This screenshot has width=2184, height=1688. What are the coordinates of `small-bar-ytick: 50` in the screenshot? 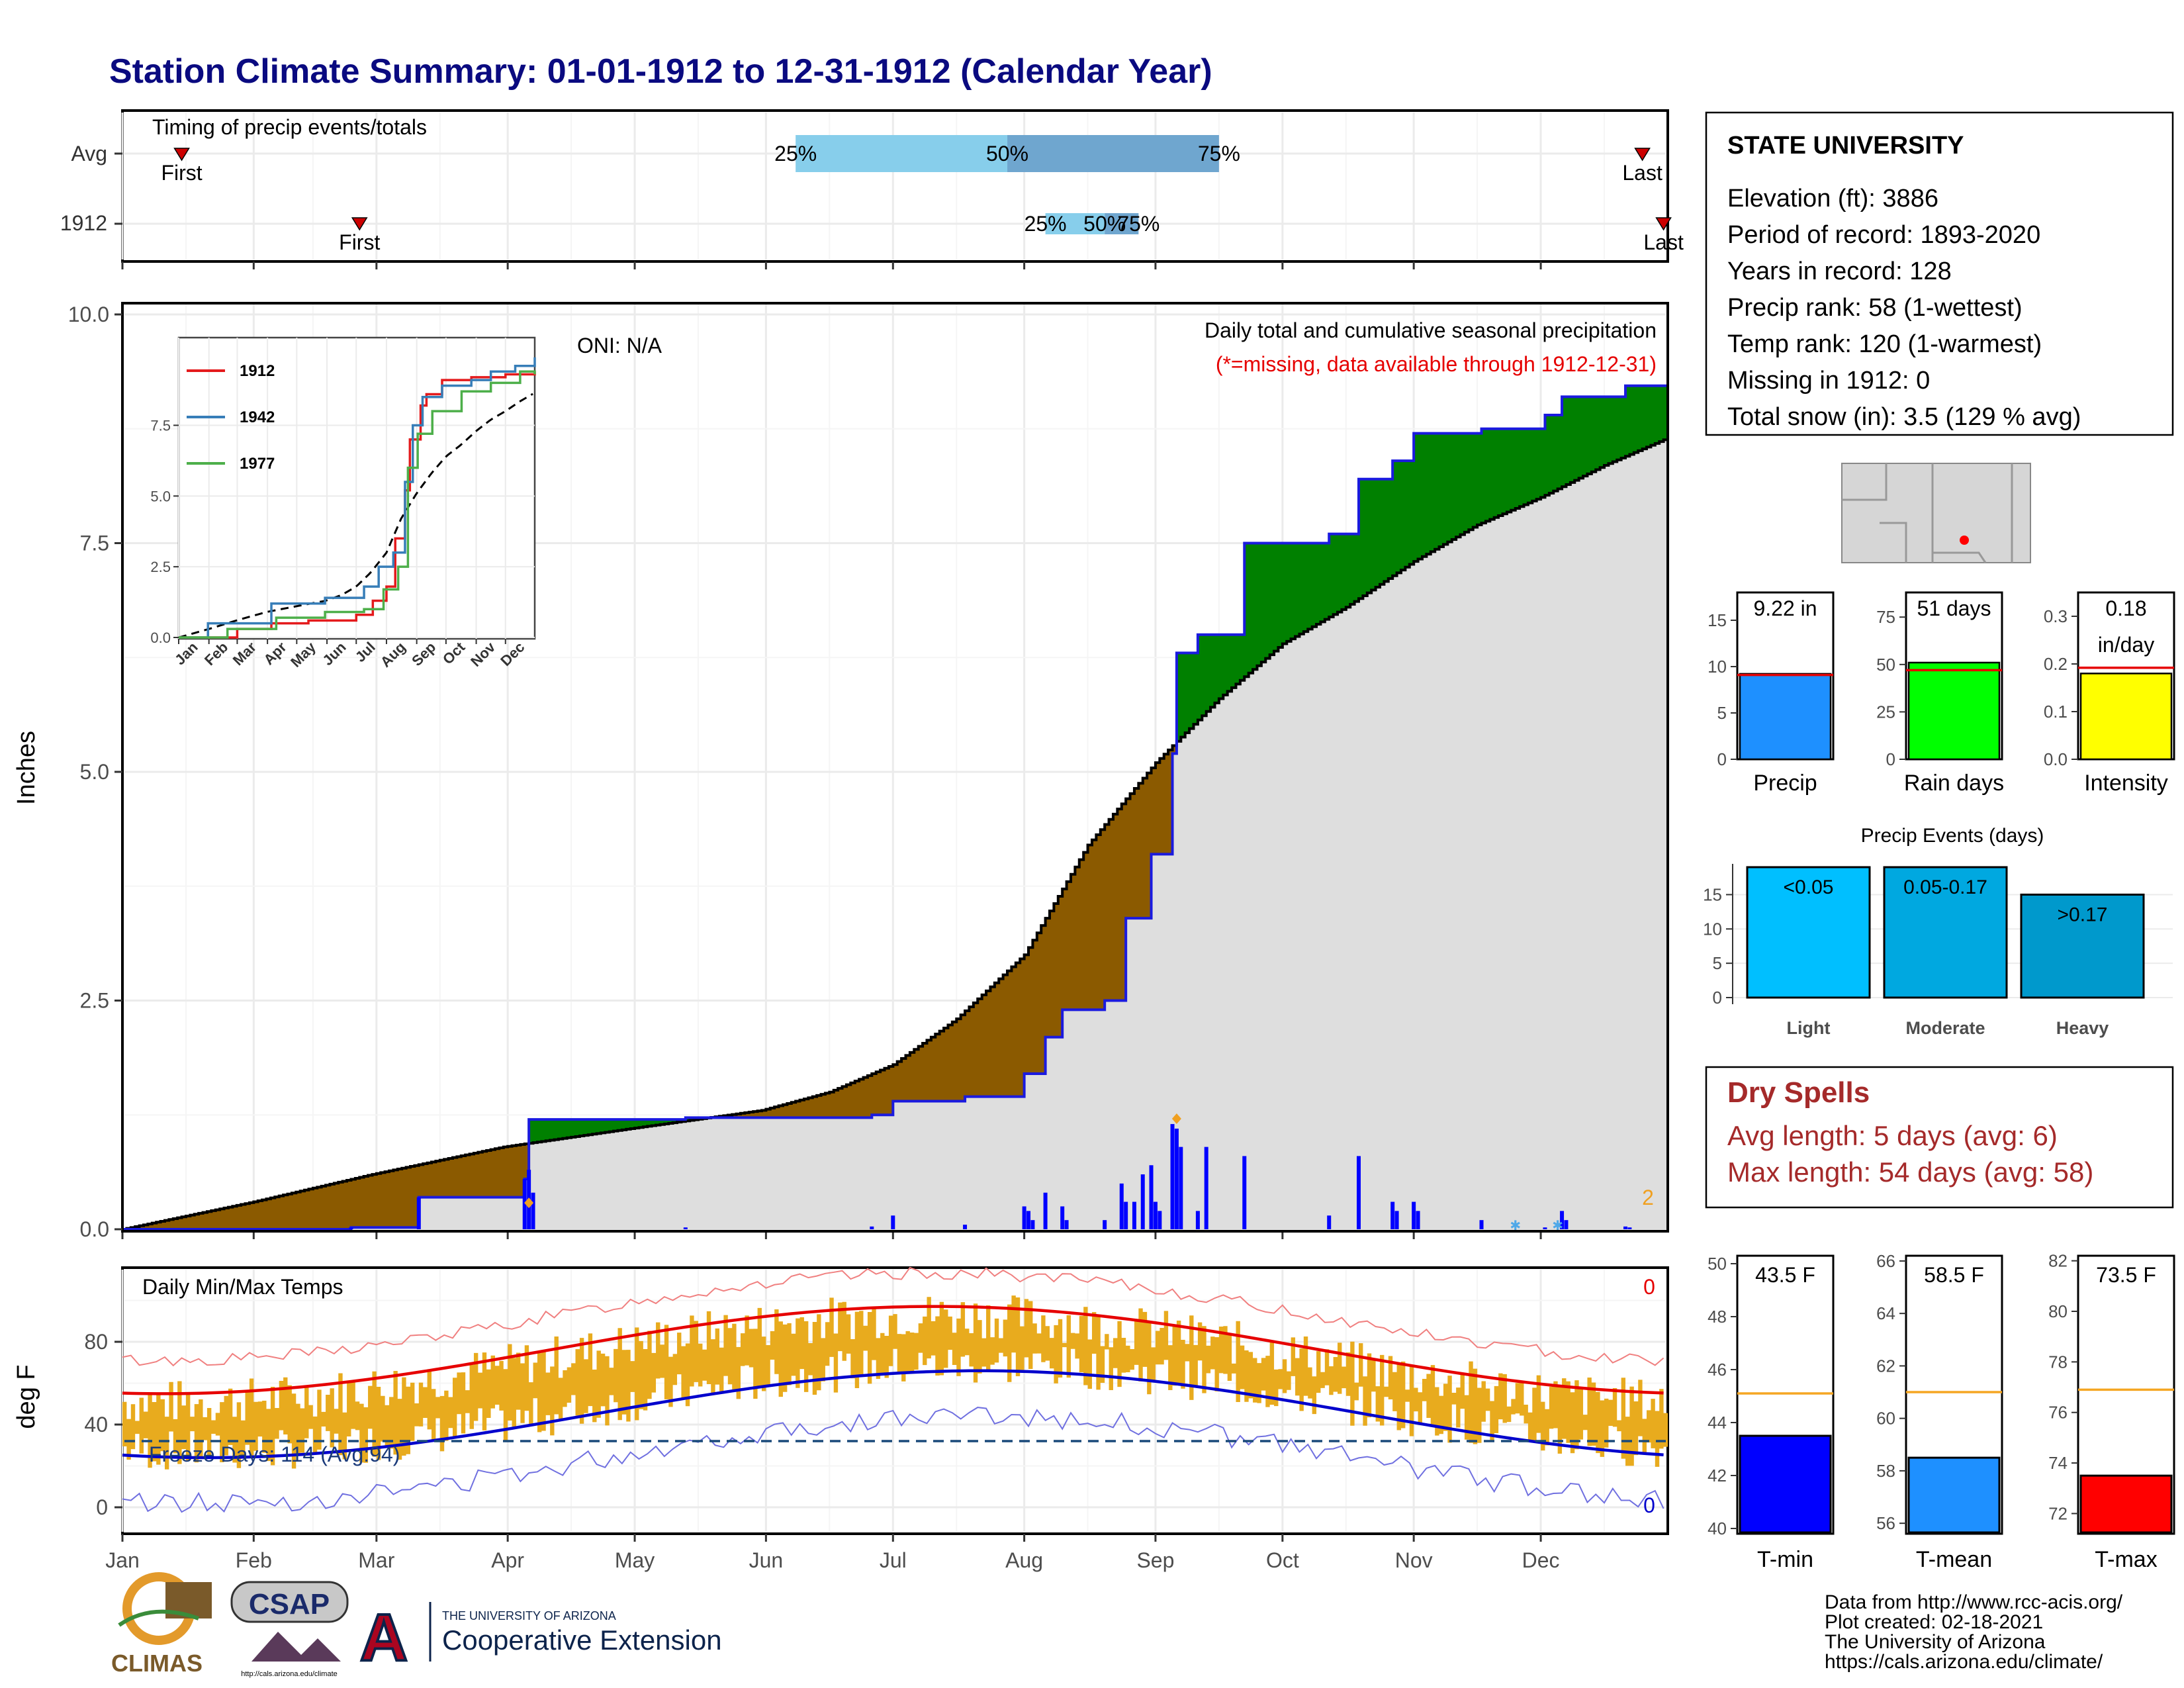 It's located at (1885, 665).